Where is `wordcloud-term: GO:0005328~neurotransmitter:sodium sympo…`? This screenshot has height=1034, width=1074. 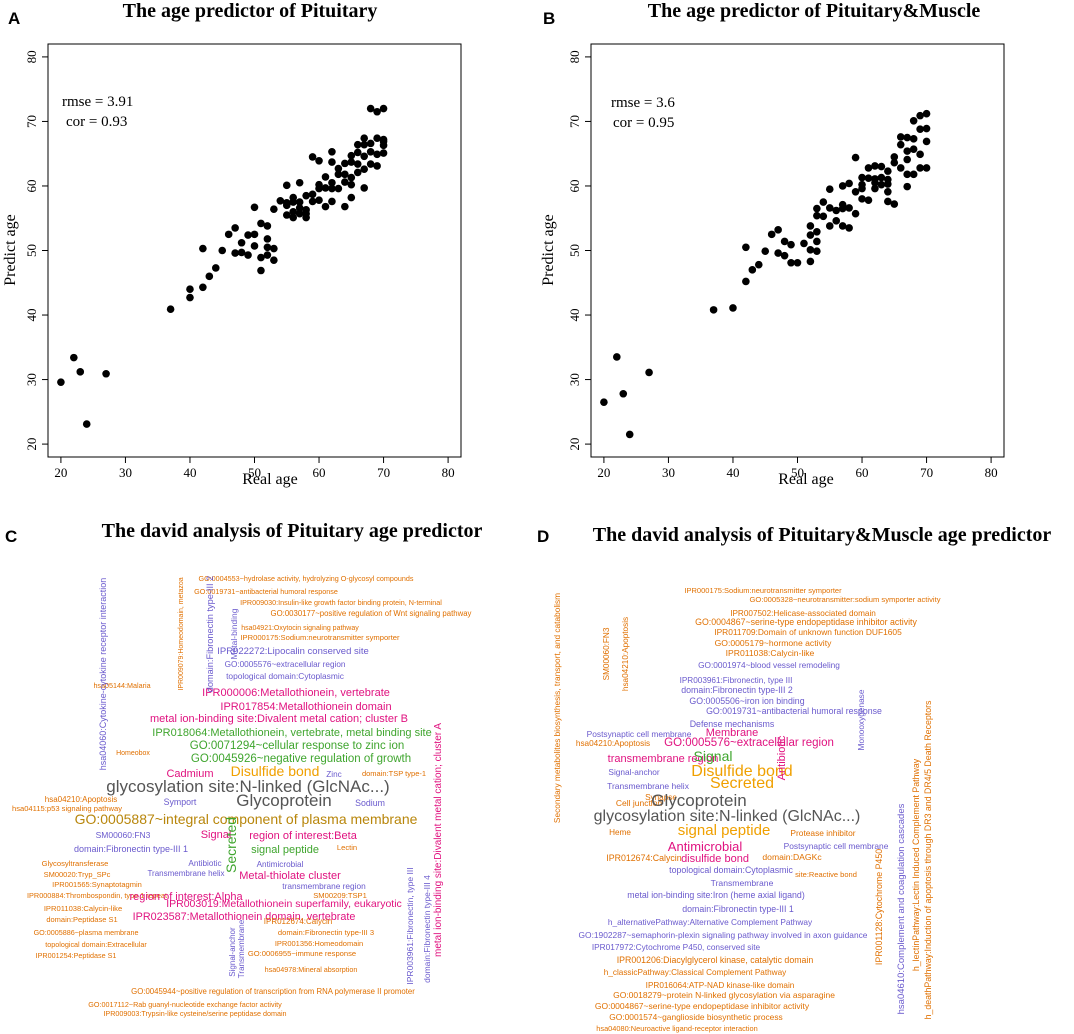 wordcloud-term: GO:0005328~neurotransmitter:sodium sympo… is located at coordinates (845, 599).